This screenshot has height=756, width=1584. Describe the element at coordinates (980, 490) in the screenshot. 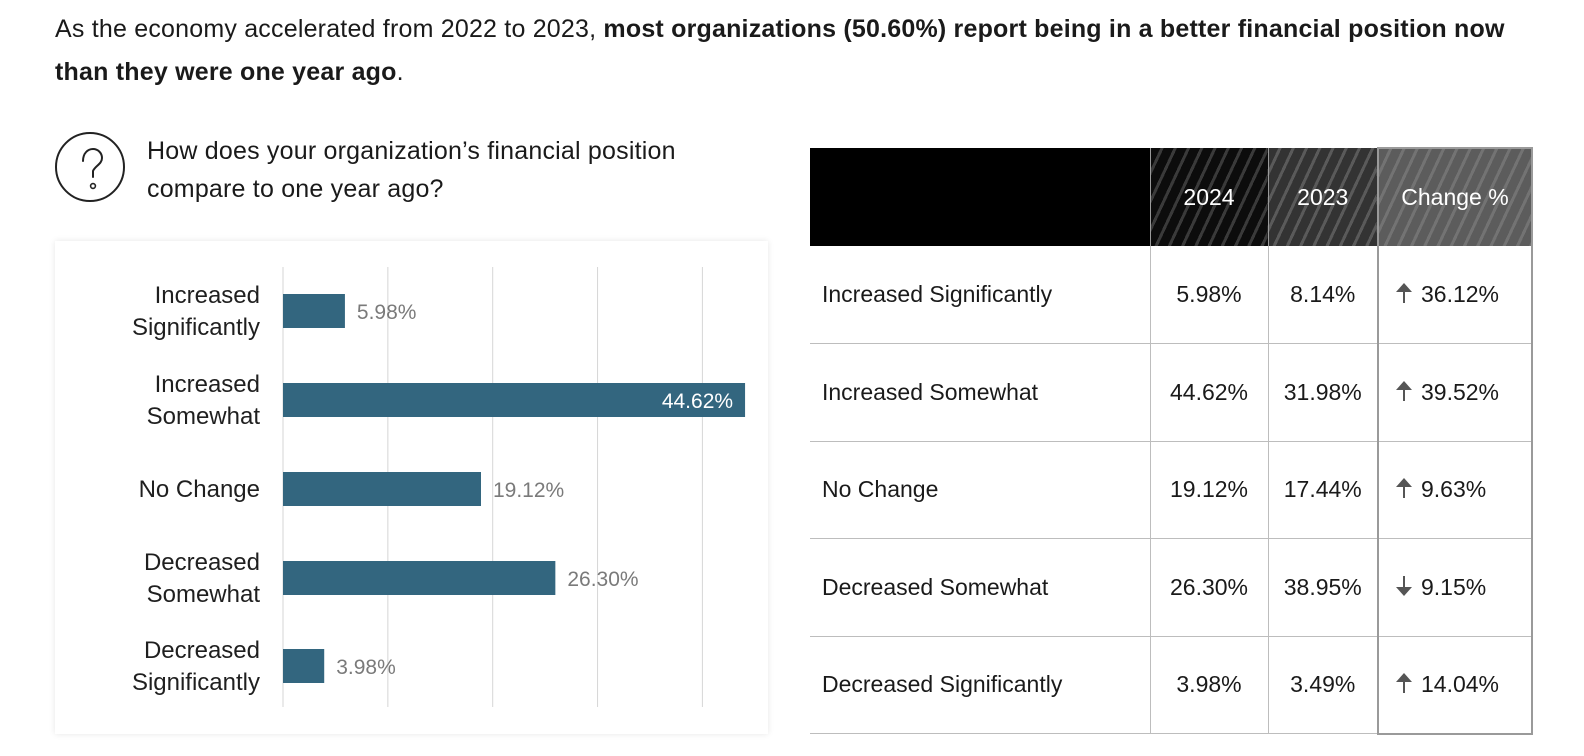

I see `row-label: No Change` at that location.